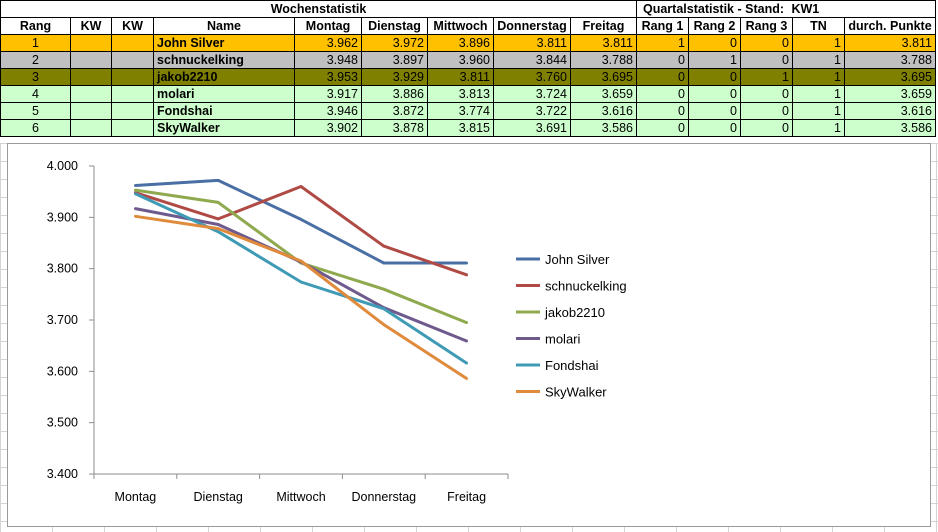 The height and width of the screenshot is (532, 938). I want to click on cell-donnerstag: 3.724, so click(532, 94).